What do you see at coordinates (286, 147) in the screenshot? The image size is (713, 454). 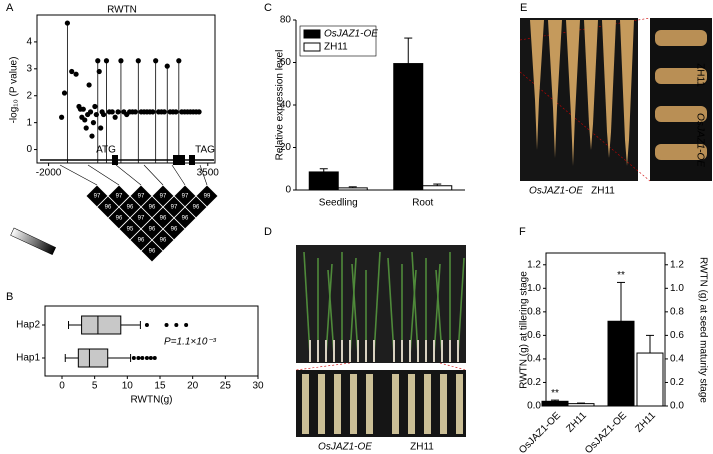 I see `y-tick-label: 20` at bounding box center [286, 147].